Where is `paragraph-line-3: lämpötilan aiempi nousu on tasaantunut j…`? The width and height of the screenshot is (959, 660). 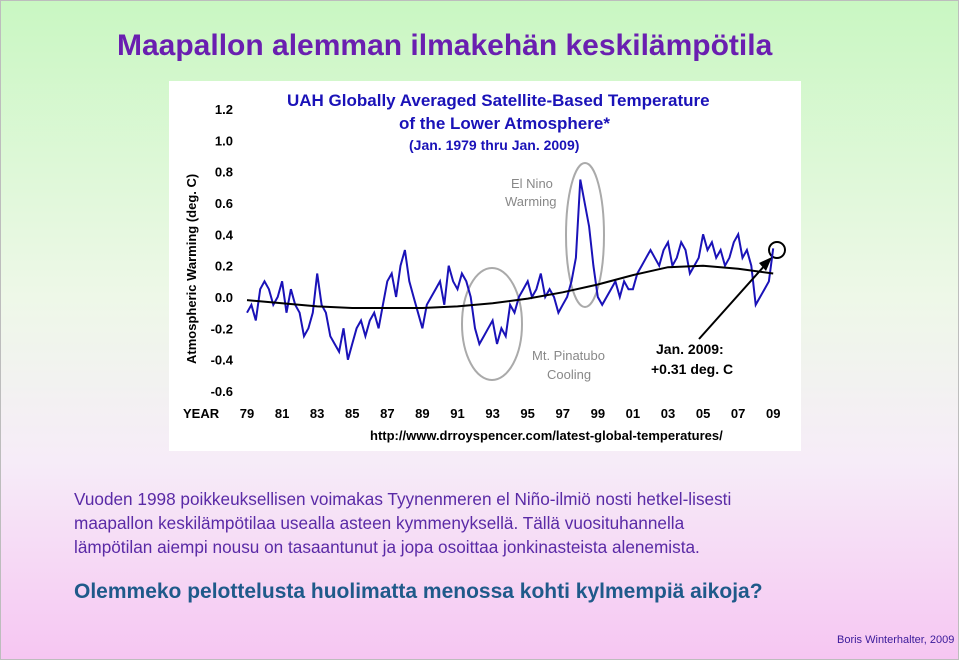 paragraph-line-3: lämpötilan aiempi nousu on tasaantunut j… is located at coordinates (387, 547).